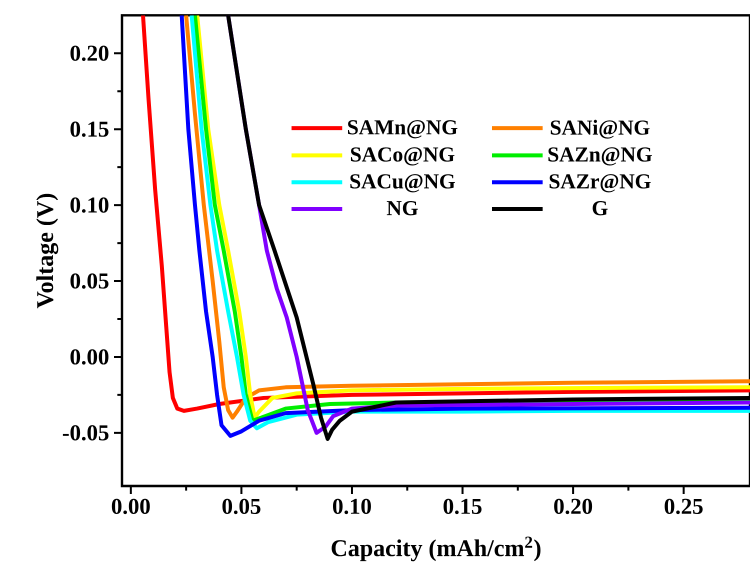 This screenshot has height=586, width=750. What do you see at coordinates (131, 506) in the screenshot?
I see `x-tick-label: 0.00` at bounding box center [131, 506].